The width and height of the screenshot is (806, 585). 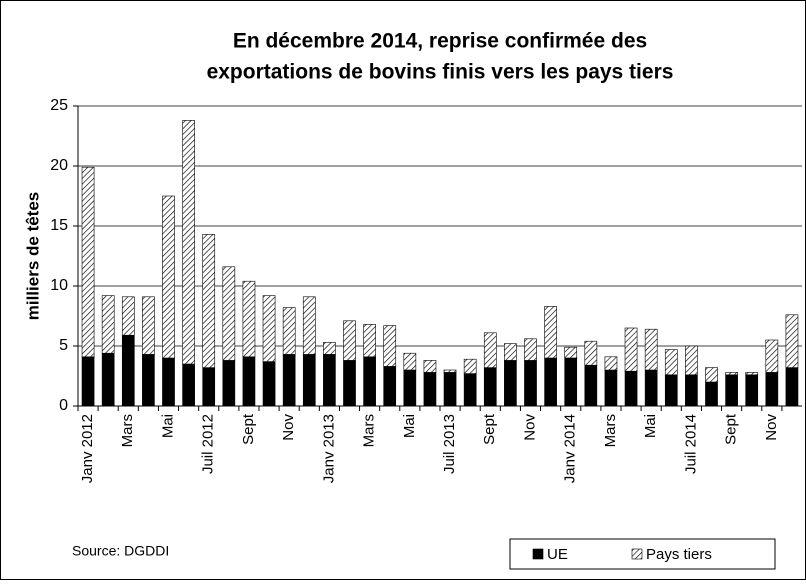 What do you see at coordinates (59, 105) in the screenshot?
I see `y-tick-label: 25` at bounding box center [59, 105].